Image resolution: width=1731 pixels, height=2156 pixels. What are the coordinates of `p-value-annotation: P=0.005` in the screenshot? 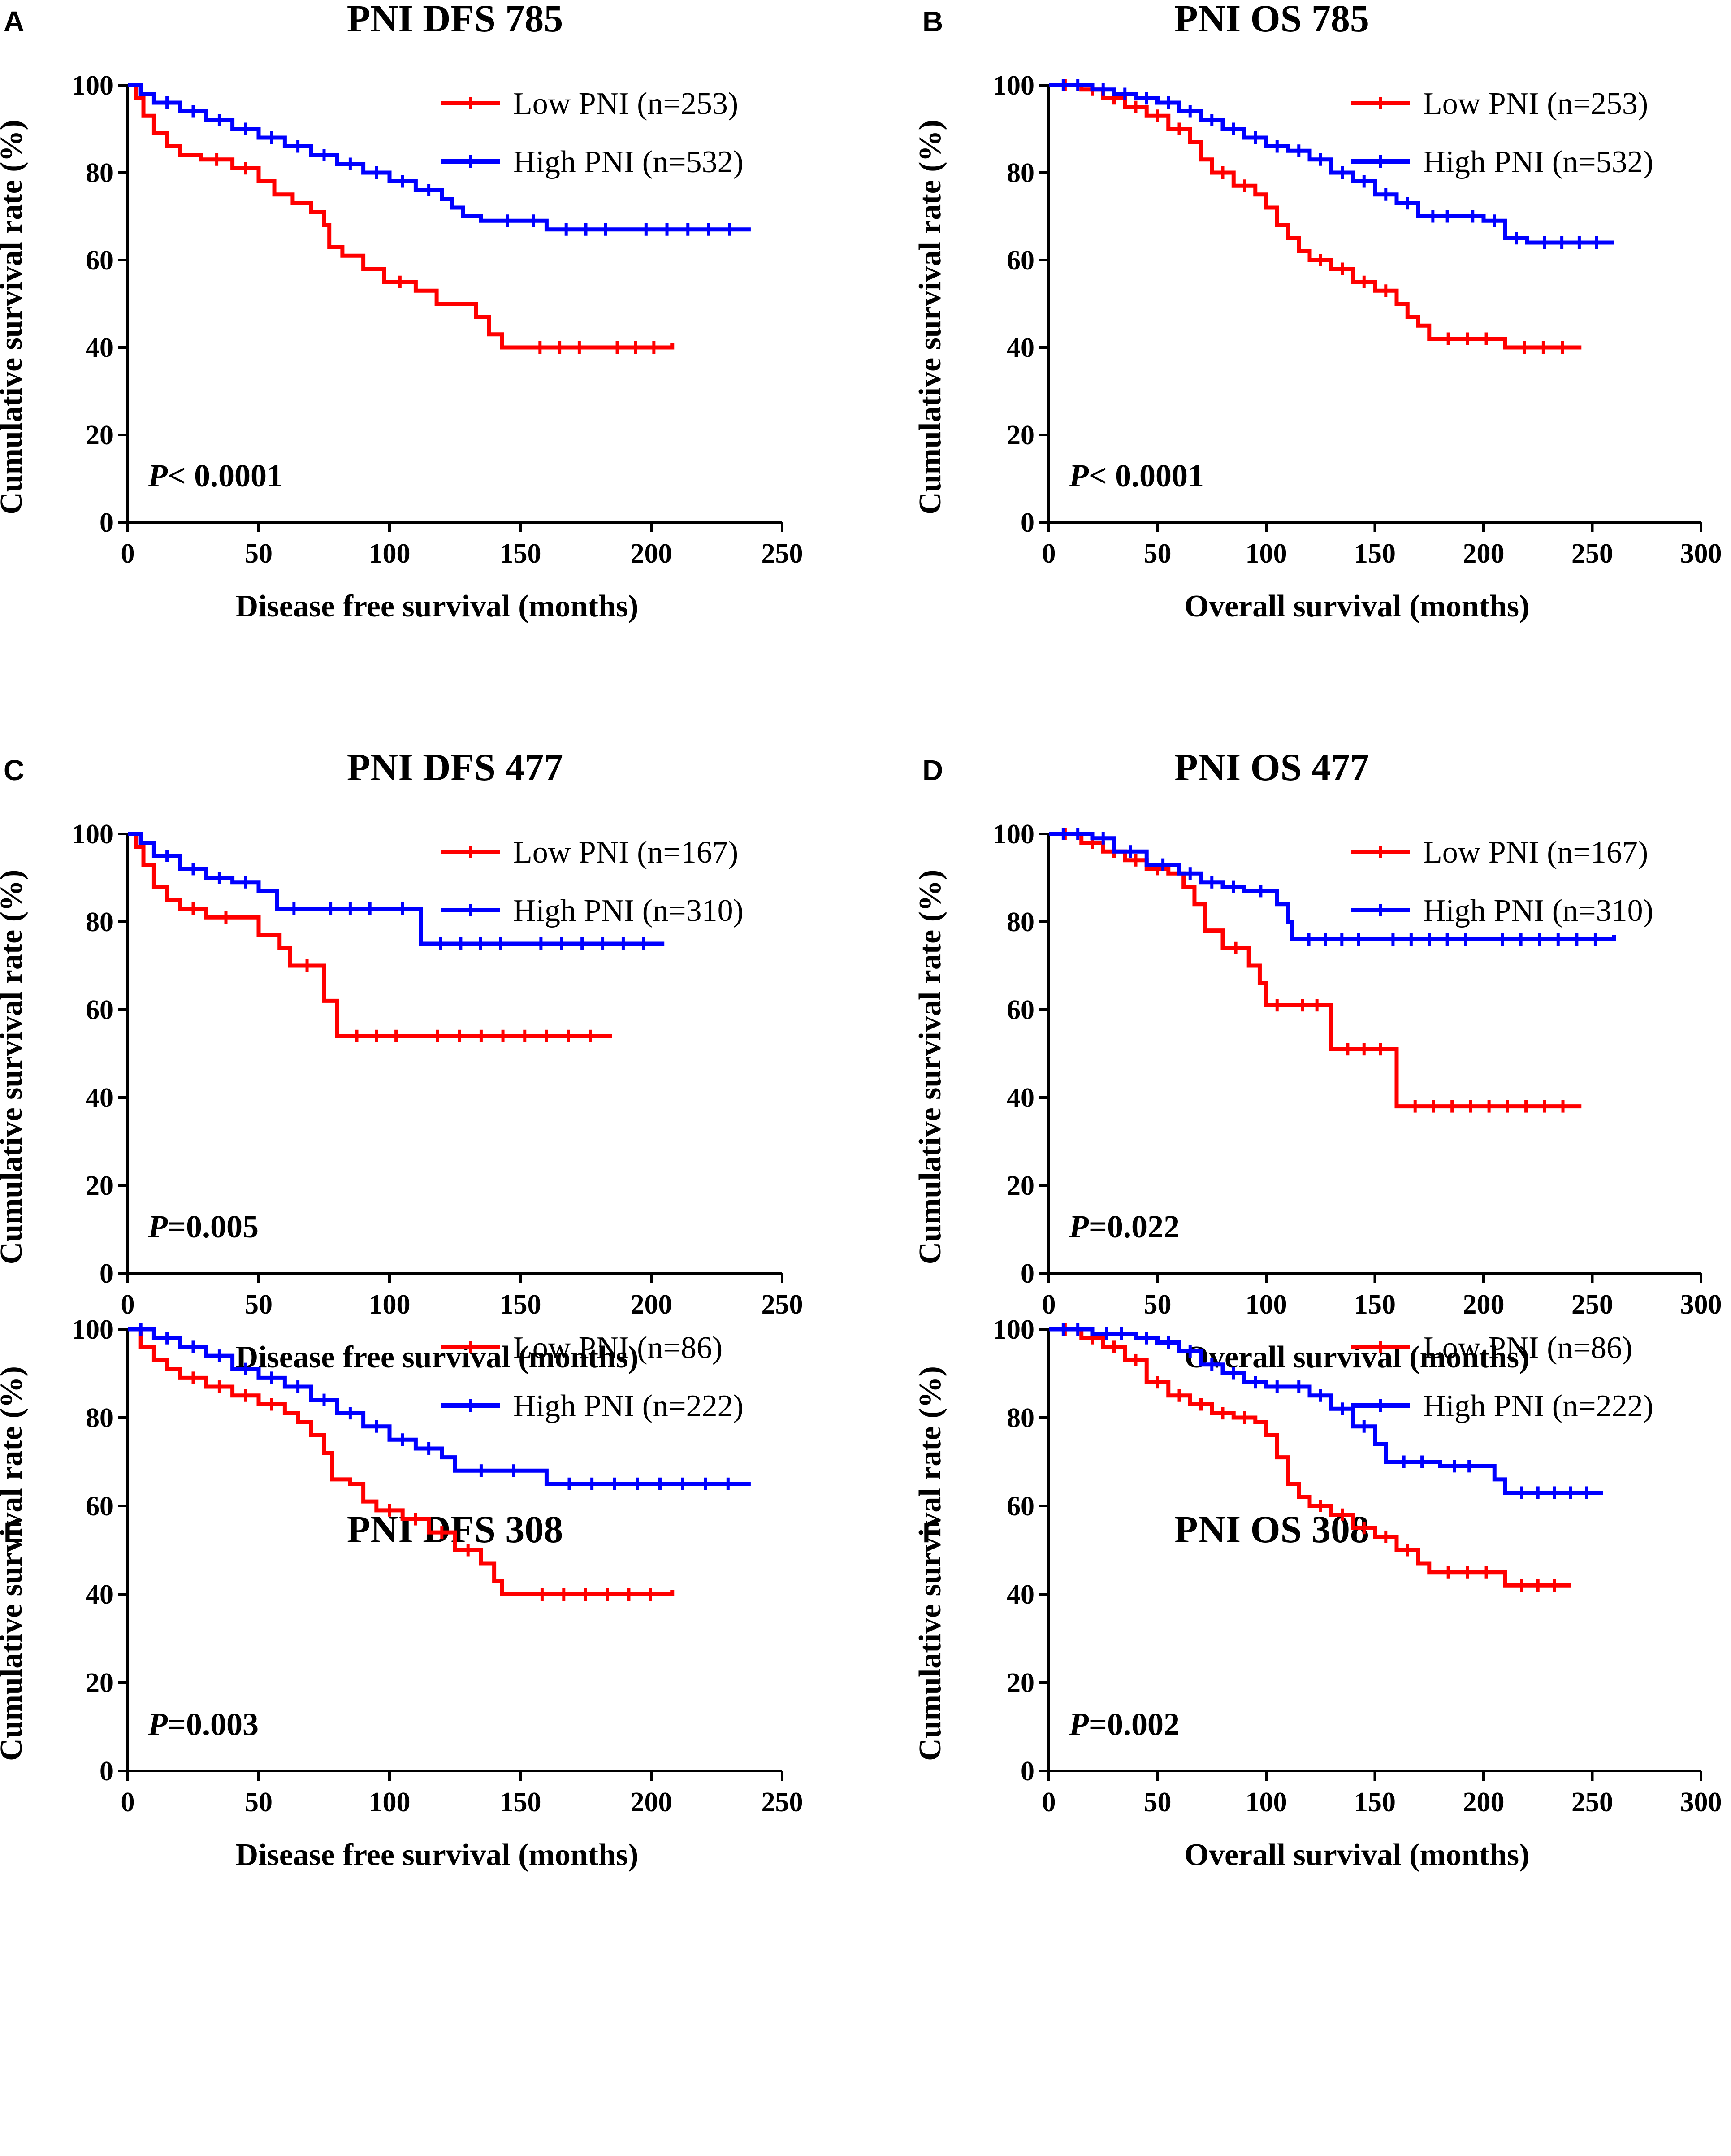 It's located at (203, 1227).